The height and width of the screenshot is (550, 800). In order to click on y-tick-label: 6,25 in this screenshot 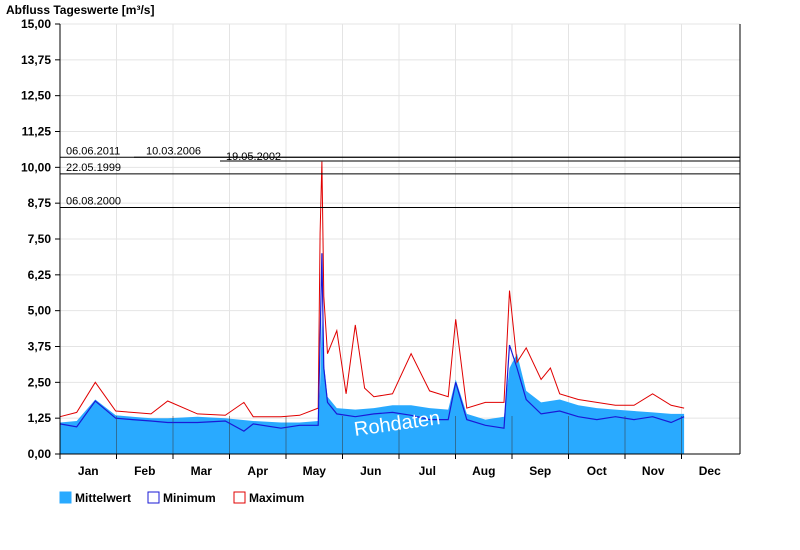, I will do `click(40, 275)`.